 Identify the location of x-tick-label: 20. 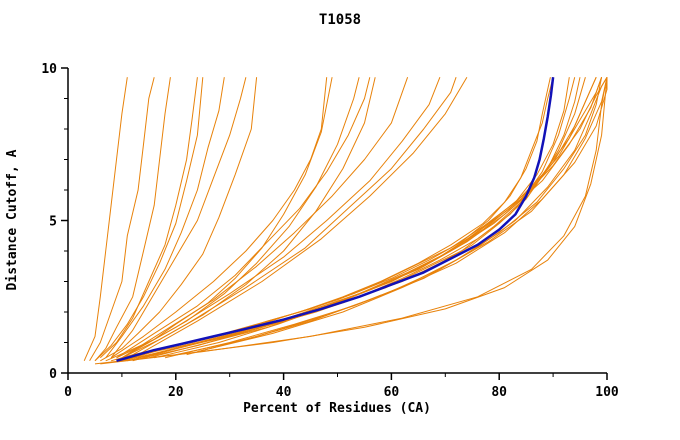
(176, 392).